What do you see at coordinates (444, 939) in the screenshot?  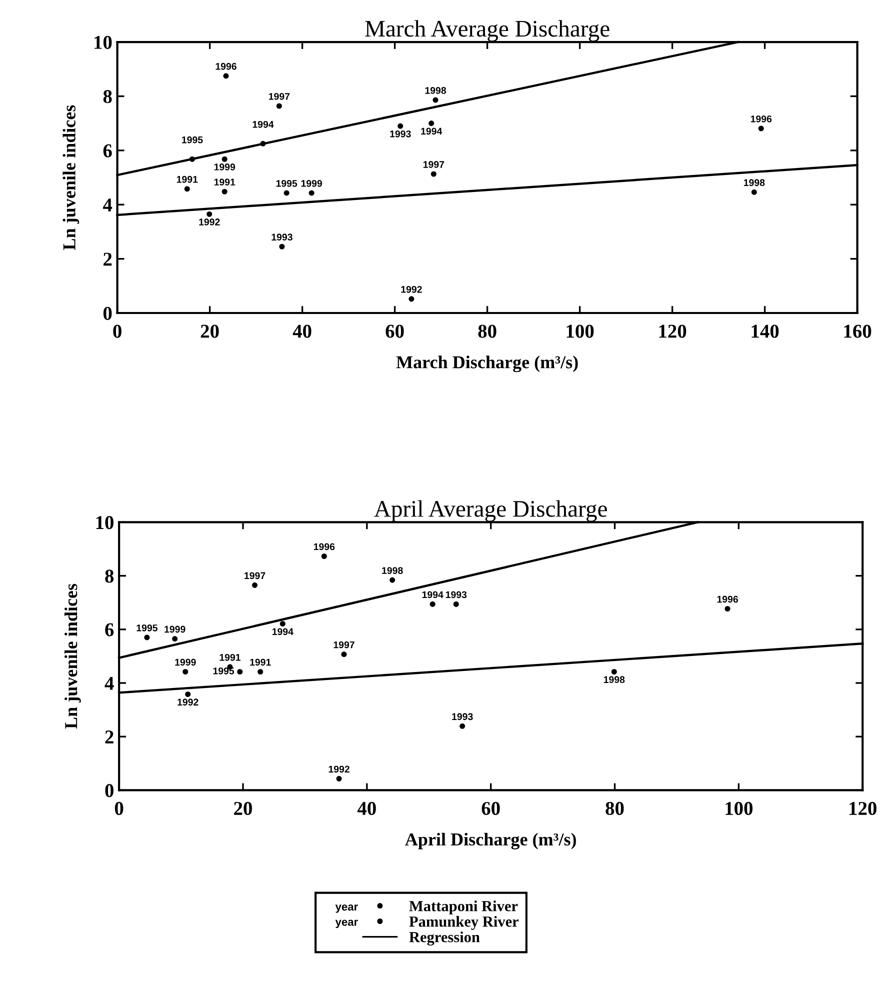 I see `legend-label: Regression` at bounding box center [444, 939].